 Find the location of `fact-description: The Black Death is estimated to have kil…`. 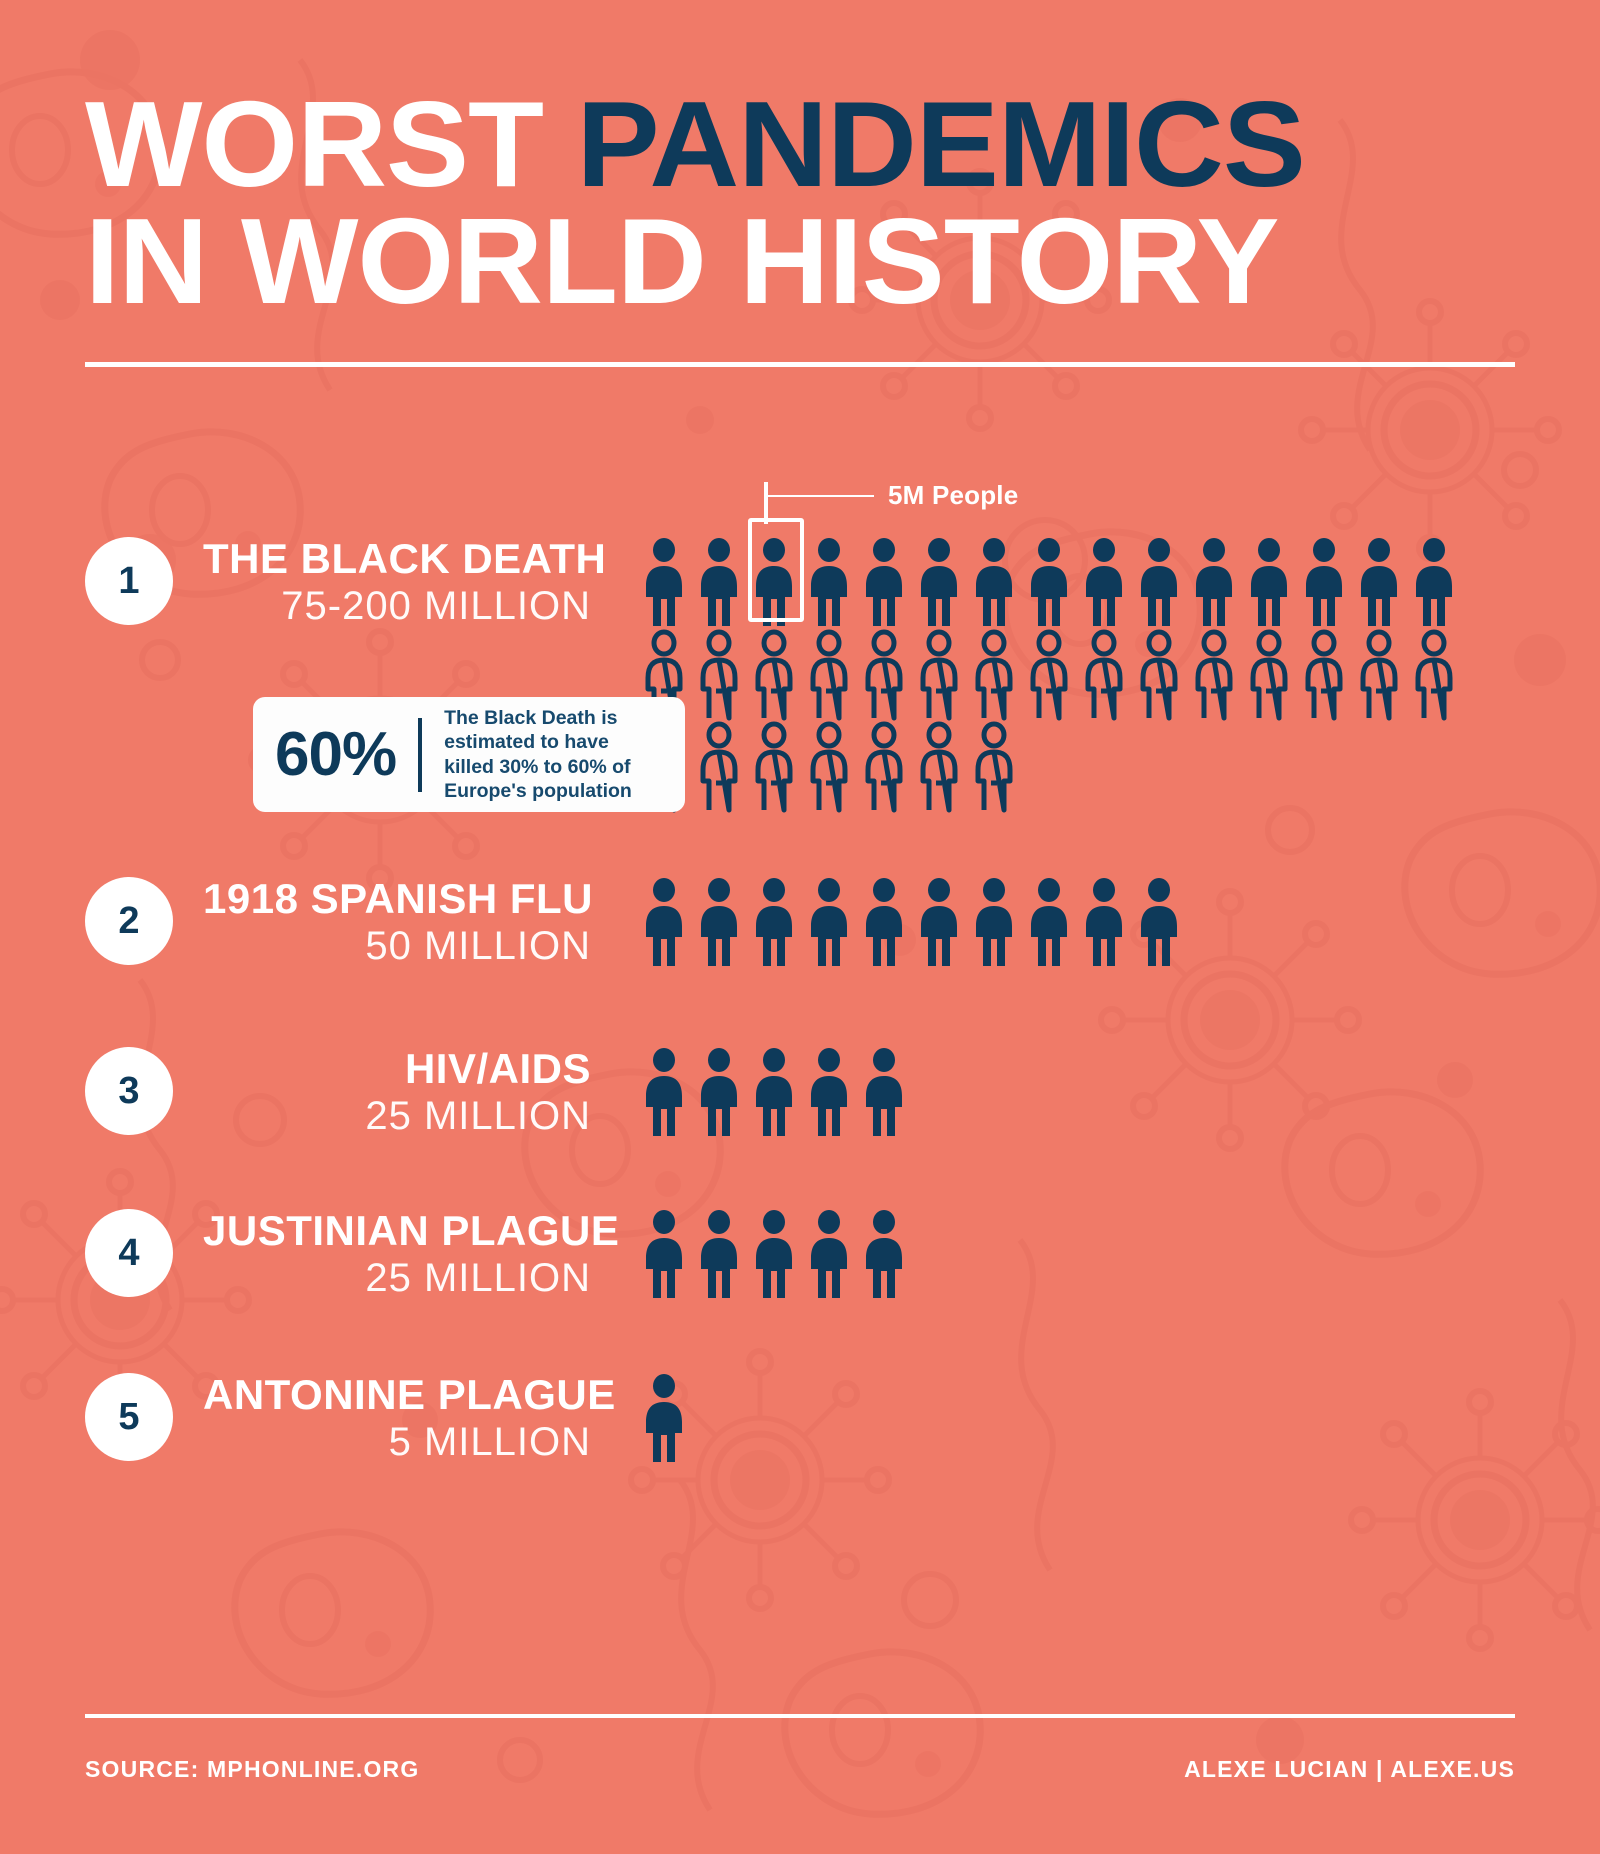

fact-description: The Black Death is estimated to have kil… is located at coordinates (538, 754).